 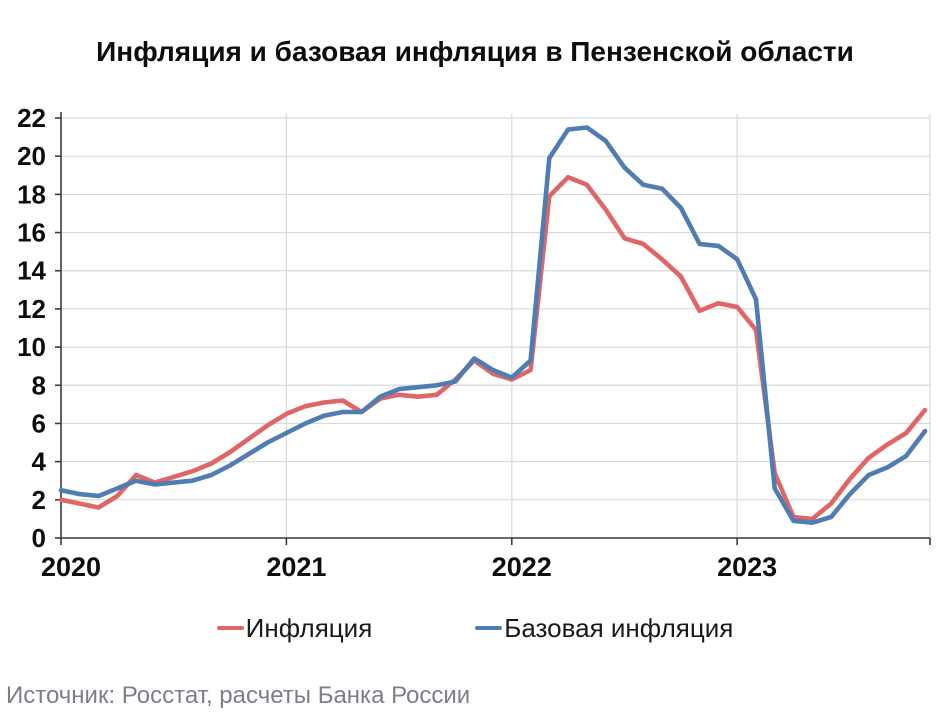 What do you see at coordinates (39, 385) in the screenshot?
I see `y-tick-label: 8` at bounding box center [39, 385].